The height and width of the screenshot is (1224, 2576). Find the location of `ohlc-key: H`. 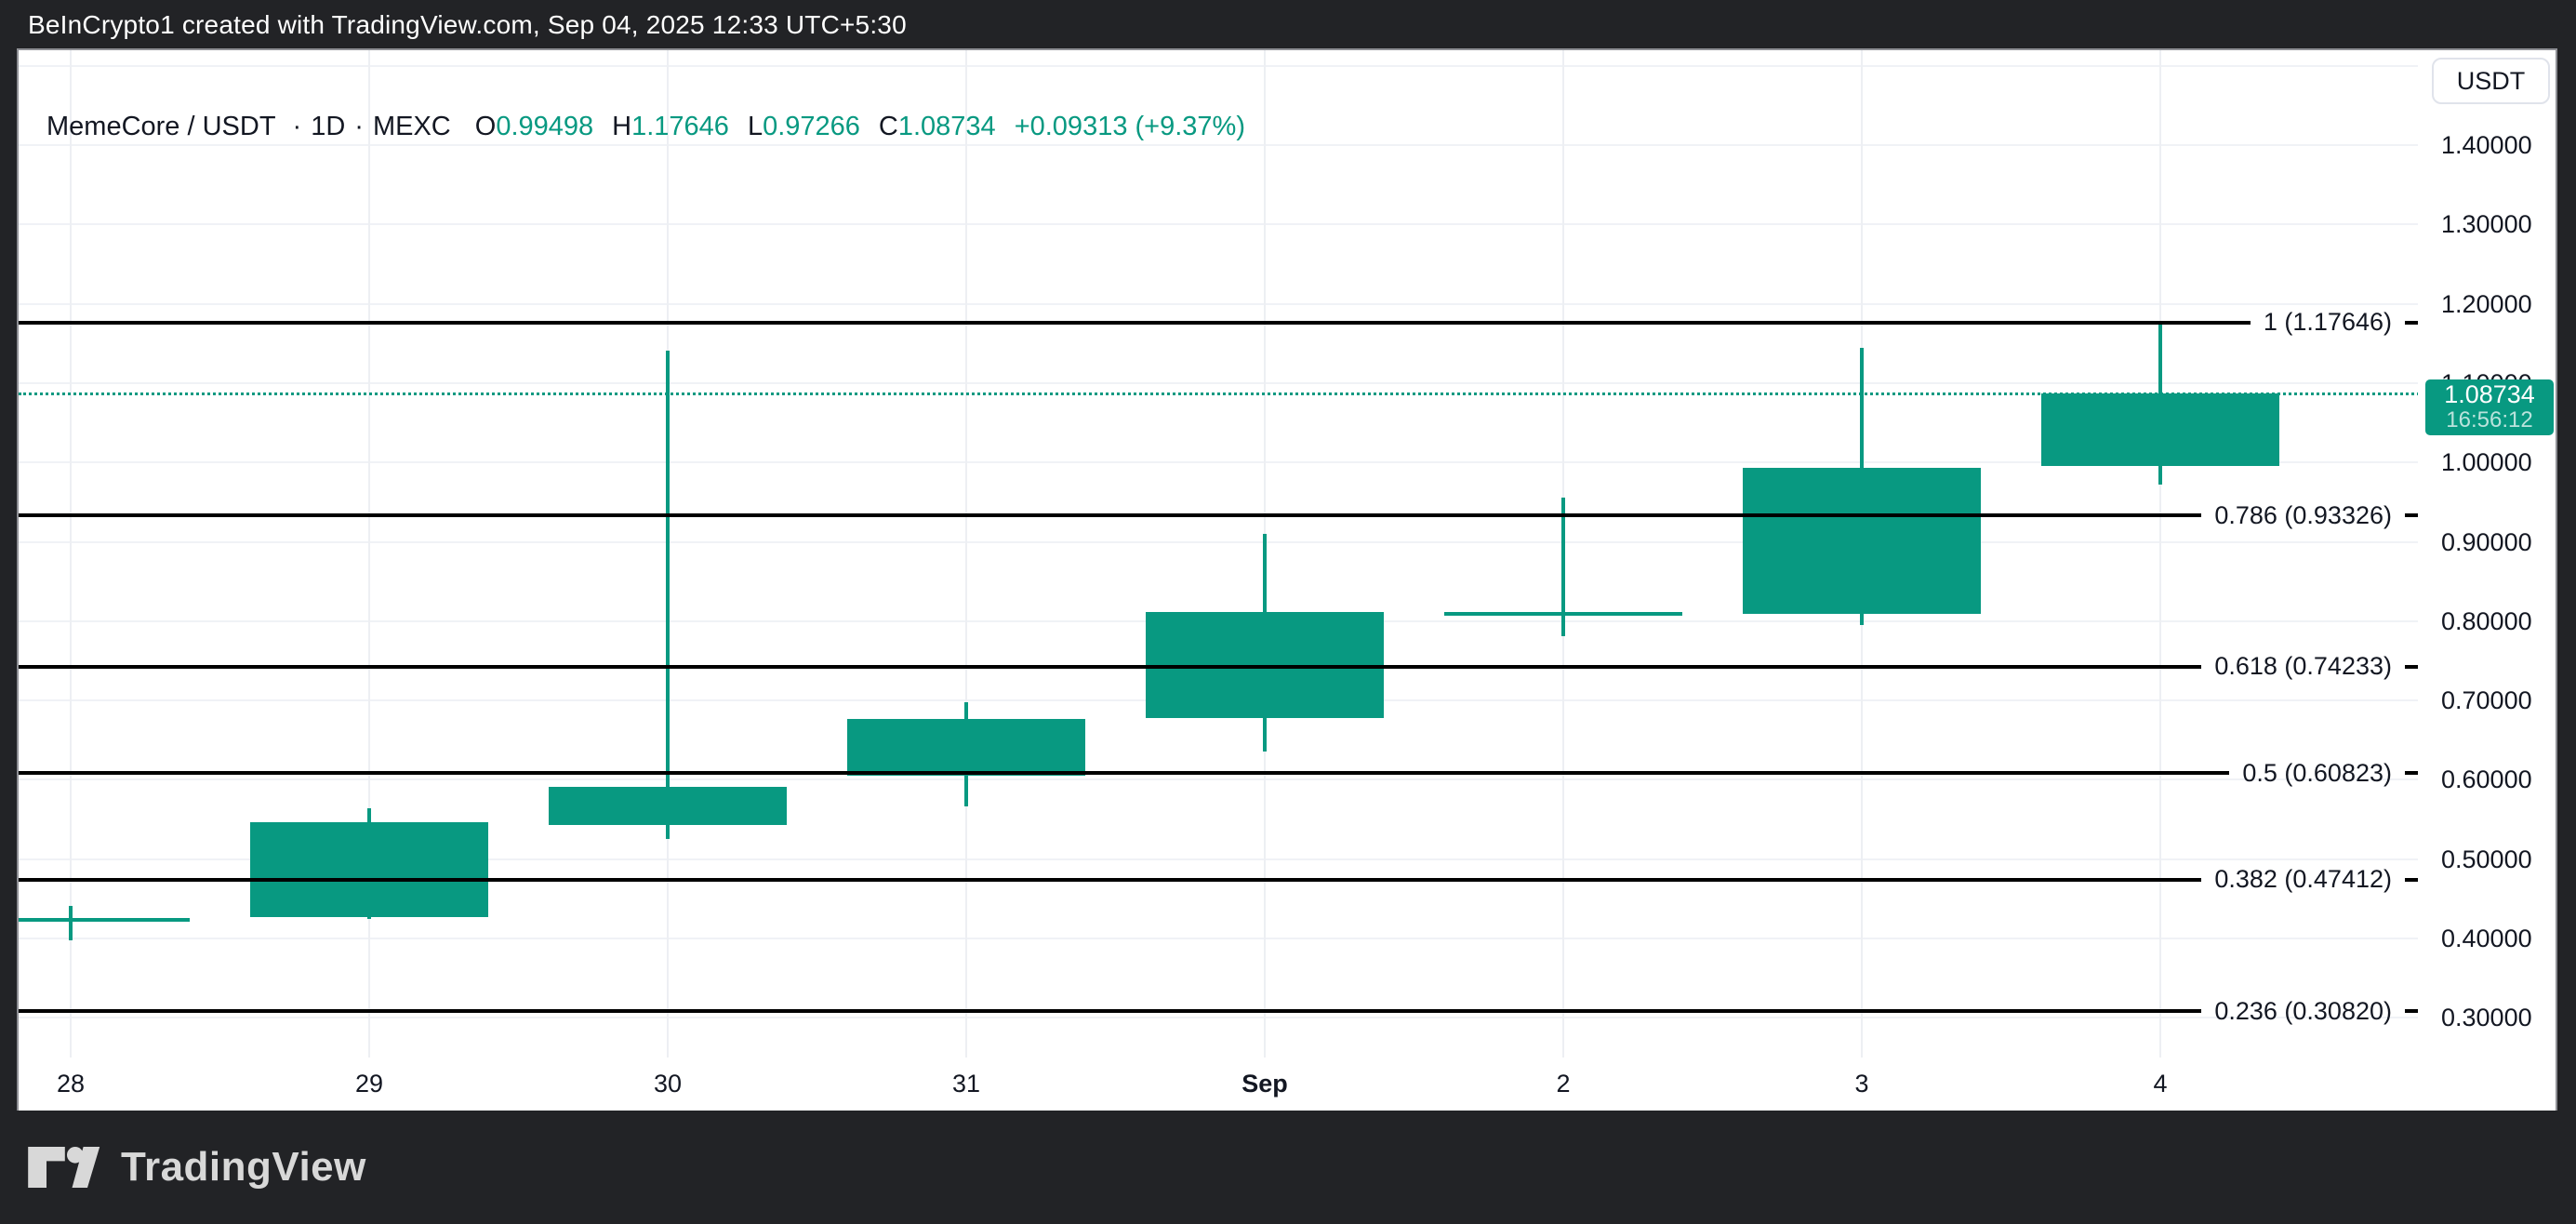

ohlc-key: H is located at coordinates (622, 126).